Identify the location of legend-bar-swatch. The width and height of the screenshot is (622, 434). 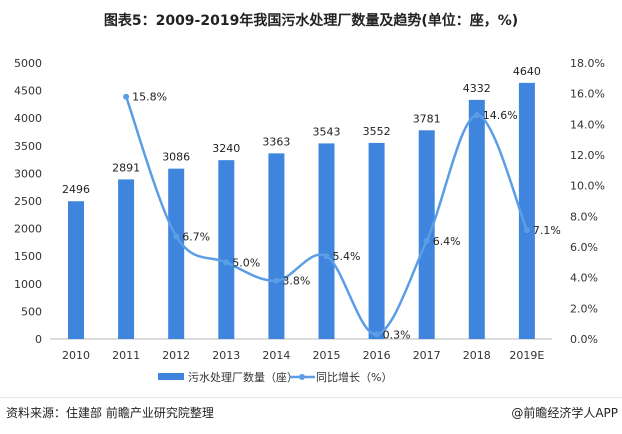
(171, 376).